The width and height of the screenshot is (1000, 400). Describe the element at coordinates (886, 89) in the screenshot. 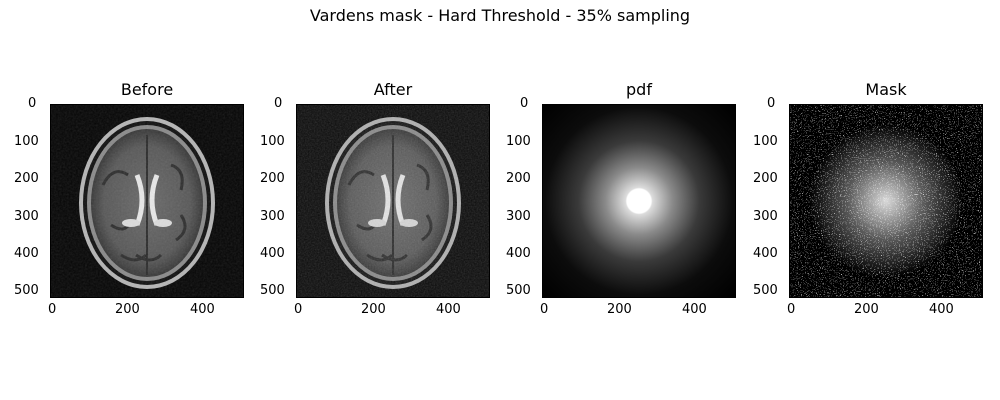

I see `panel-title-mask: Mask` at that location.